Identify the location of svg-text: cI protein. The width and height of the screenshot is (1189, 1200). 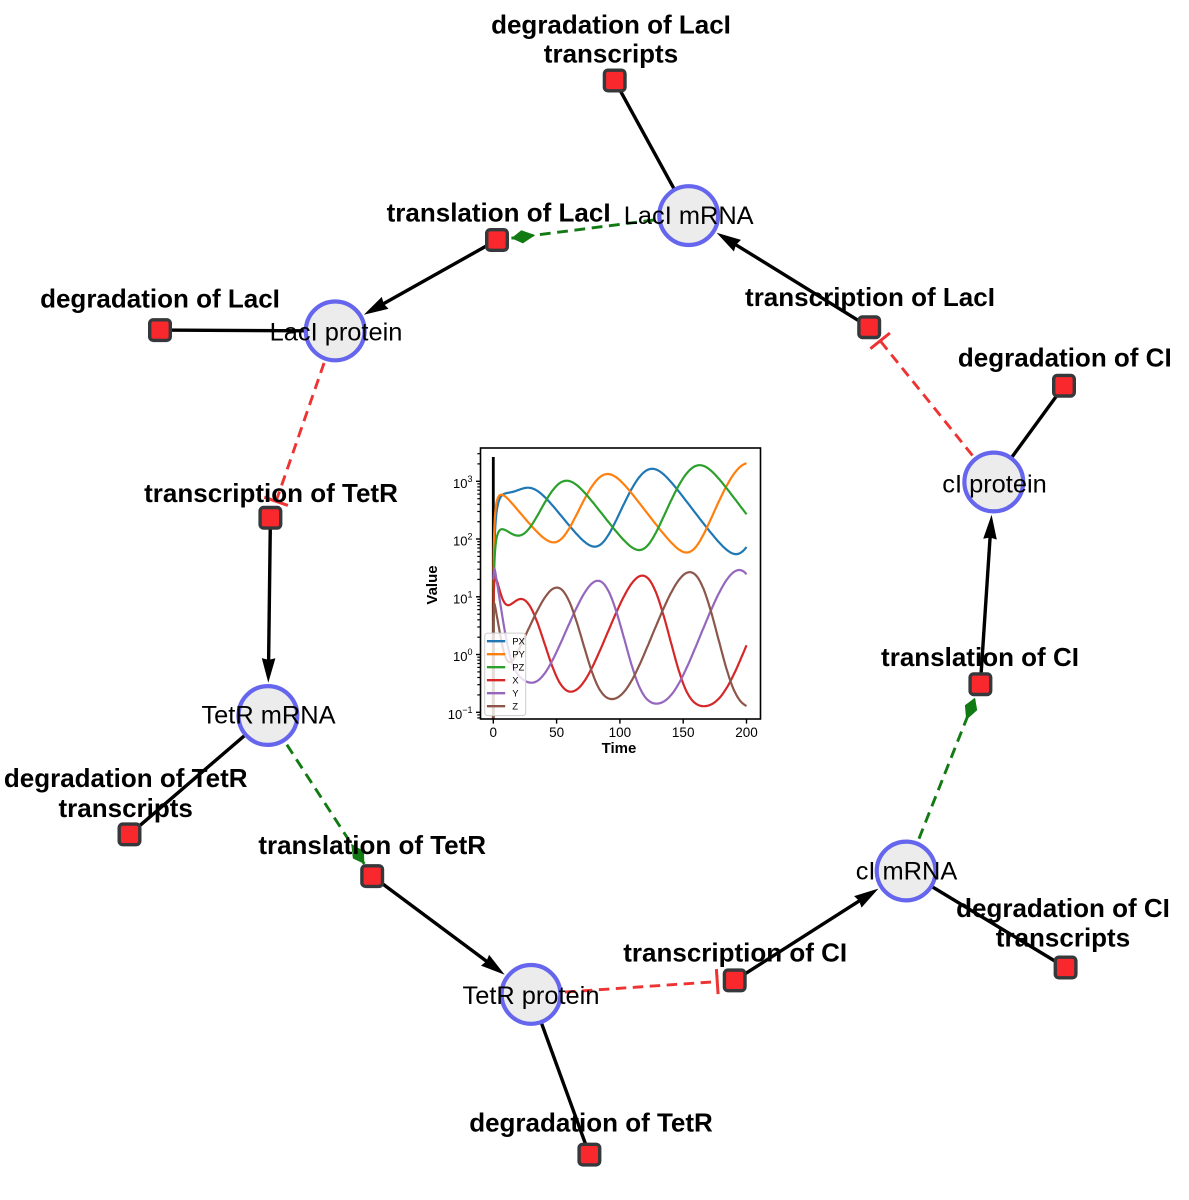
(994, 484).